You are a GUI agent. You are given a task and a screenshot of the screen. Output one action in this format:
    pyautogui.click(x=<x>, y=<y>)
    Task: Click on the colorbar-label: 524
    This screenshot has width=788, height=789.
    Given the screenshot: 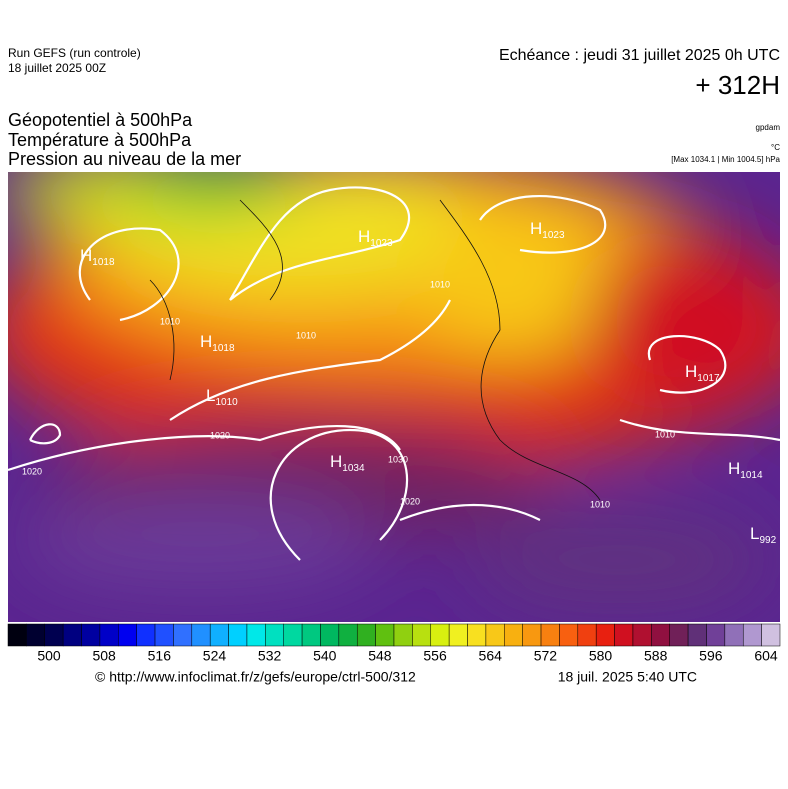 What is the action you would take?
    pyautogui.click(x=215, y=656)
    